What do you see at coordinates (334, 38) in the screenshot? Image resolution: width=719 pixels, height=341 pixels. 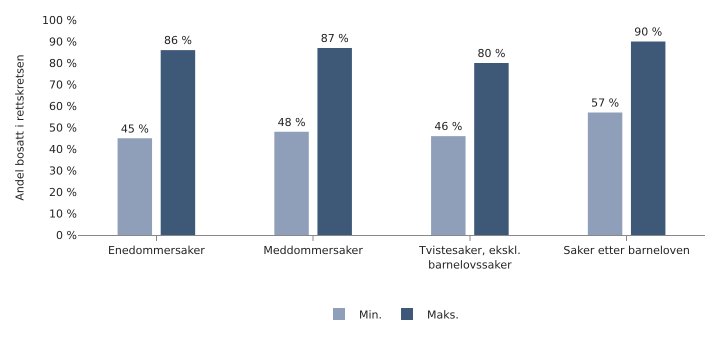 I see `data-label: 87 %` at bounding box center [334, 38].